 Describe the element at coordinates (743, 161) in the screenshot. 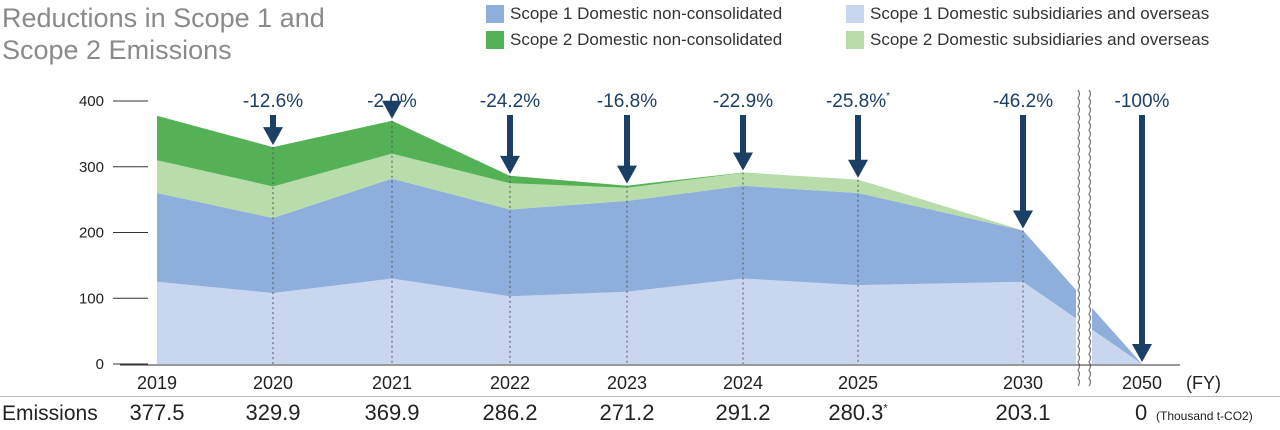

I see `reduction-arrow-head-2024` at that location.